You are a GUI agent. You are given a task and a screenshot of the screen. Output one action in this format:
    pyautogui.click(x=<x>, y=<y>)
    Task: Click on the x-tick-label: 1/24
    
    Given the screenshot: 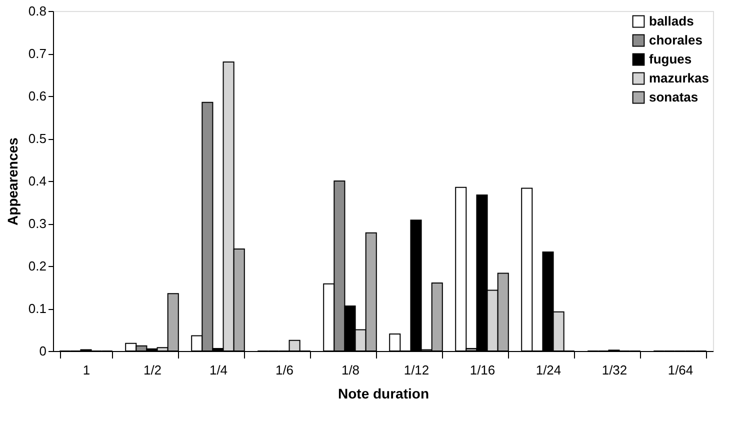 What is the action you would take?
    pyautogui.click(x=549, y=370)
    